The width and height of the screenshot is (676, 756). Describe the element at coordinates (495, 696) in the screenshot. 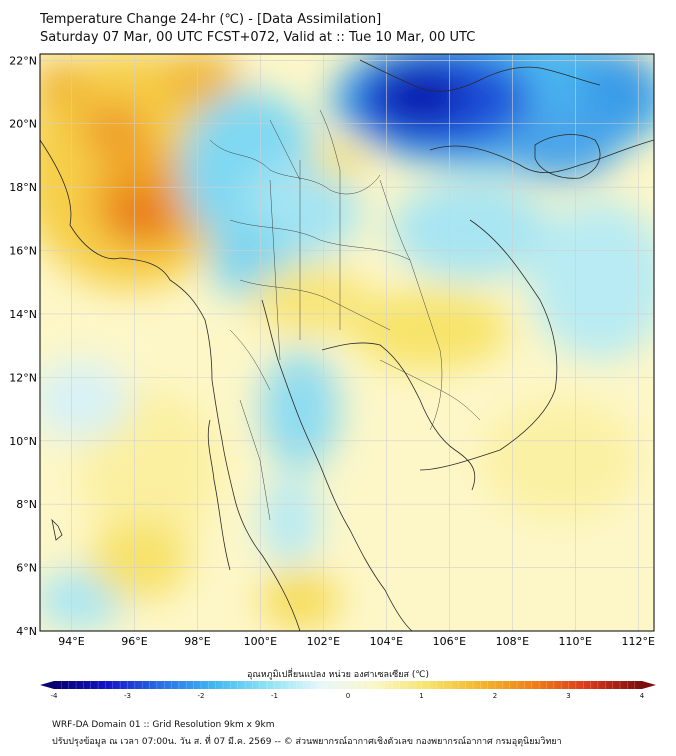

I see `colorbar-tick-label: 2` at that location.